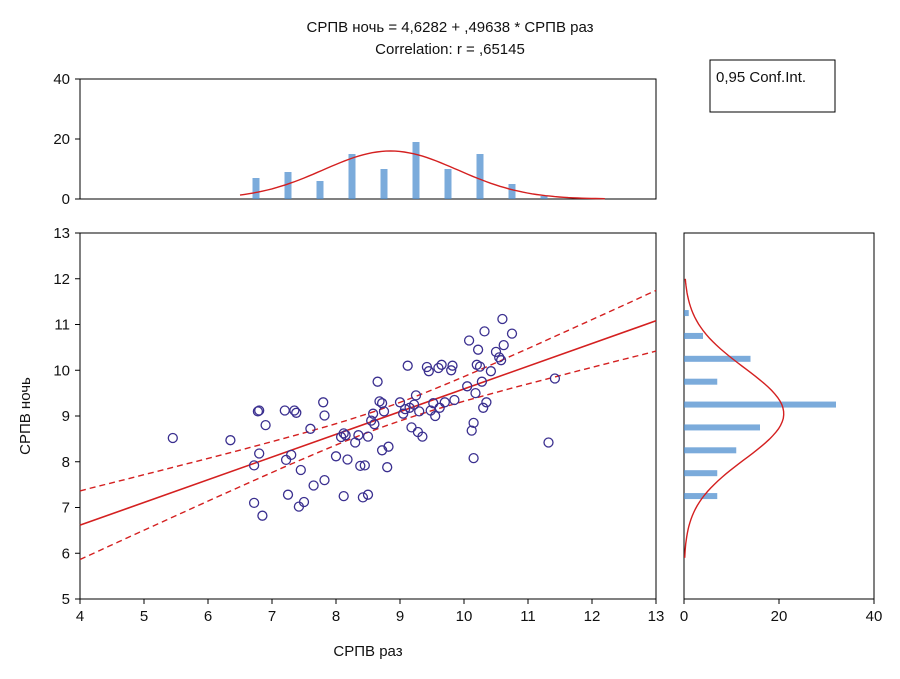 The width and height of the screenshot is (900, 679). Describe the element at coordinates (66, 553) in the screenshot. I see `y-tick-label: 6` at that location.